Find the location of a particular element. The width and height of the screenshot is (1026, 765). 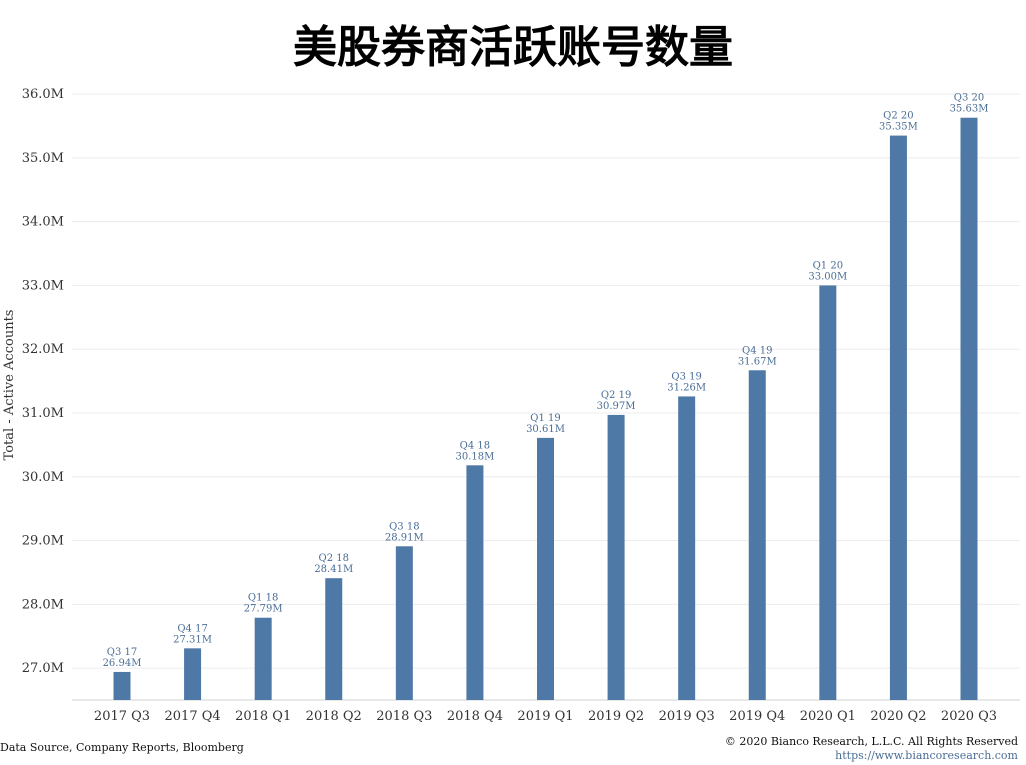

data-label-quarter: Q3 18 is located at coordinates (404, 526).